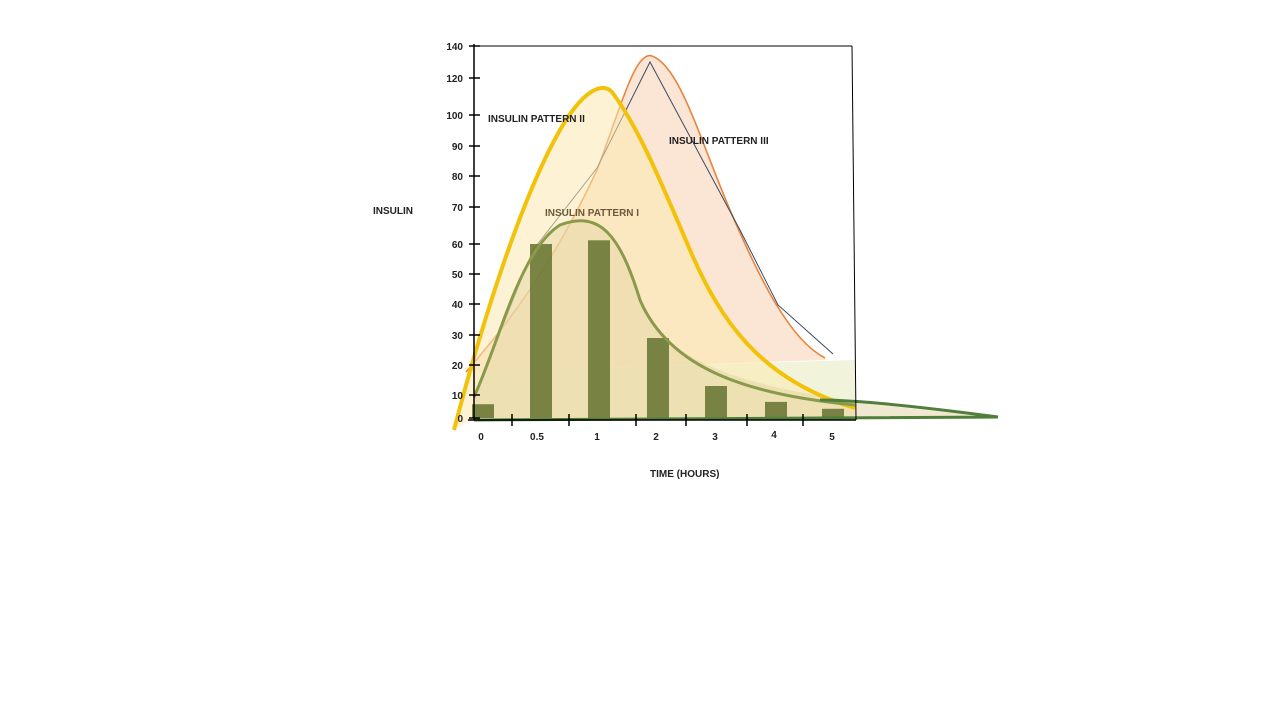 This screenshot has height=720, width=1280. Describe the element at coordinates (458, 245) in the screenshot. I see `y-tick-label: 60` at that location.